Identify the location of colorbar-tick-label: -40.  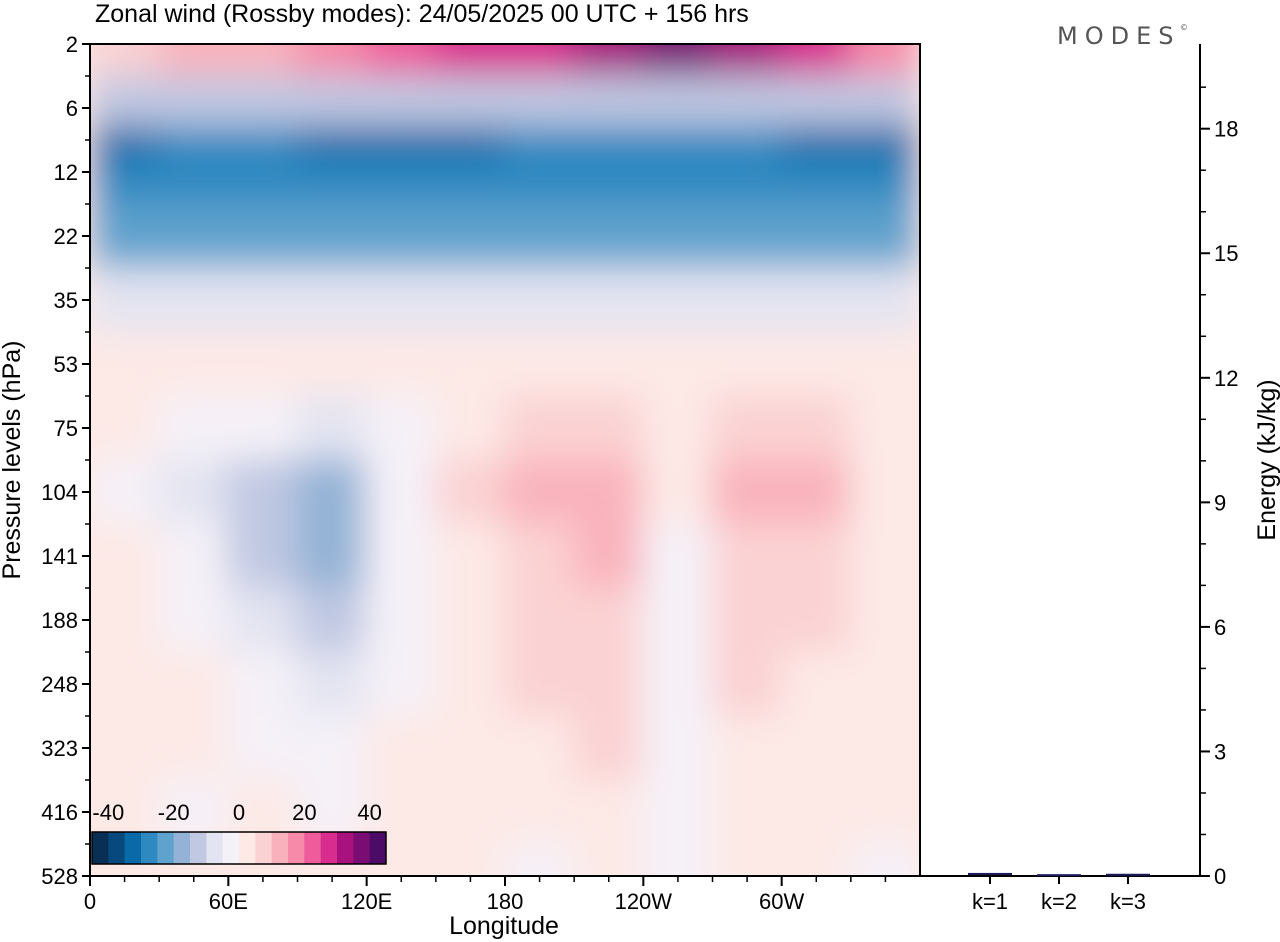
(108, 812).